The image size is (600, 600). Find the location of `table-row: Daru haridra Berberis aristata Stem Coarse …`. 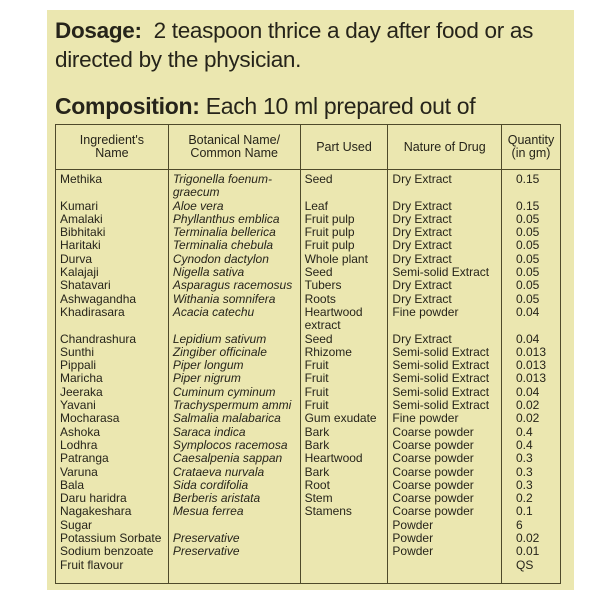

table-row: Daru haridra Berberis aristata Stem Coarse … is located at coordinates (308, 498).